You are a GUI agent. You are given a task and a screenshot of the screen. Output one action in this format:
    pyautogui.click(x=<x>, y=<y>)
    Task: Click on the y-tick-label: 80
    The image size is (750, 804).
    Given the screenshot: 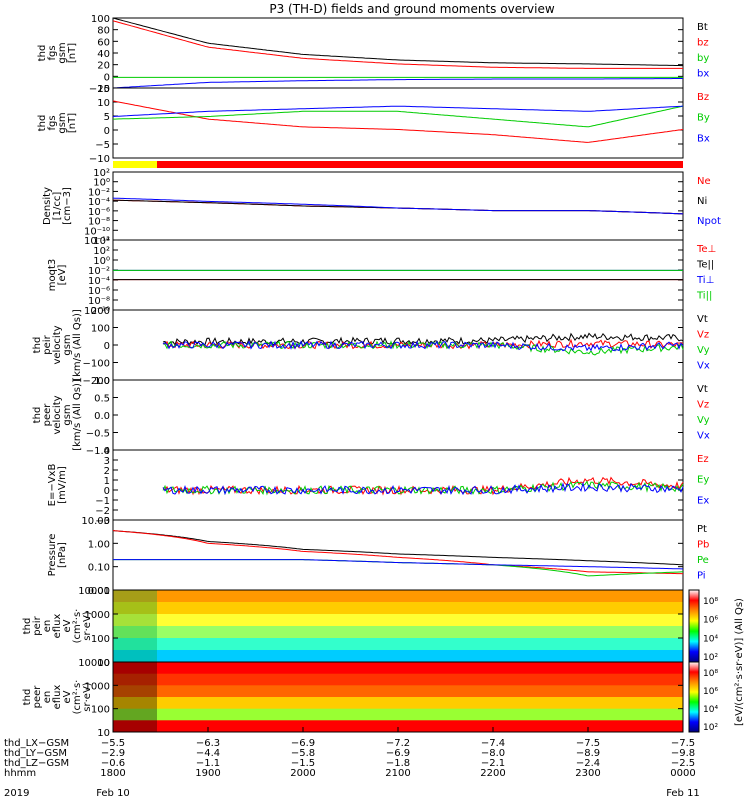 What is the action you would take?
    pyautogui.click(x=103, y=31)
    